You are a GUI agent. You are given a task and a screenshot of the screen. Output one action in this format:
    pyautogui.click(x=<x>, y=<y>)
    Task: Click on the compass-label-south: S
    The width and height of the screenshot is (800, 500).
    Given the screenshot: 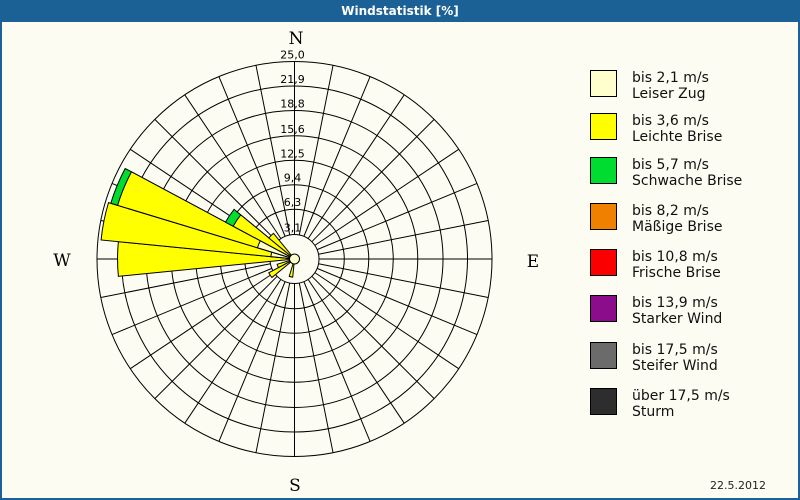 What is the action you would take?
    pyautogui.click(x=295, y=486)
    